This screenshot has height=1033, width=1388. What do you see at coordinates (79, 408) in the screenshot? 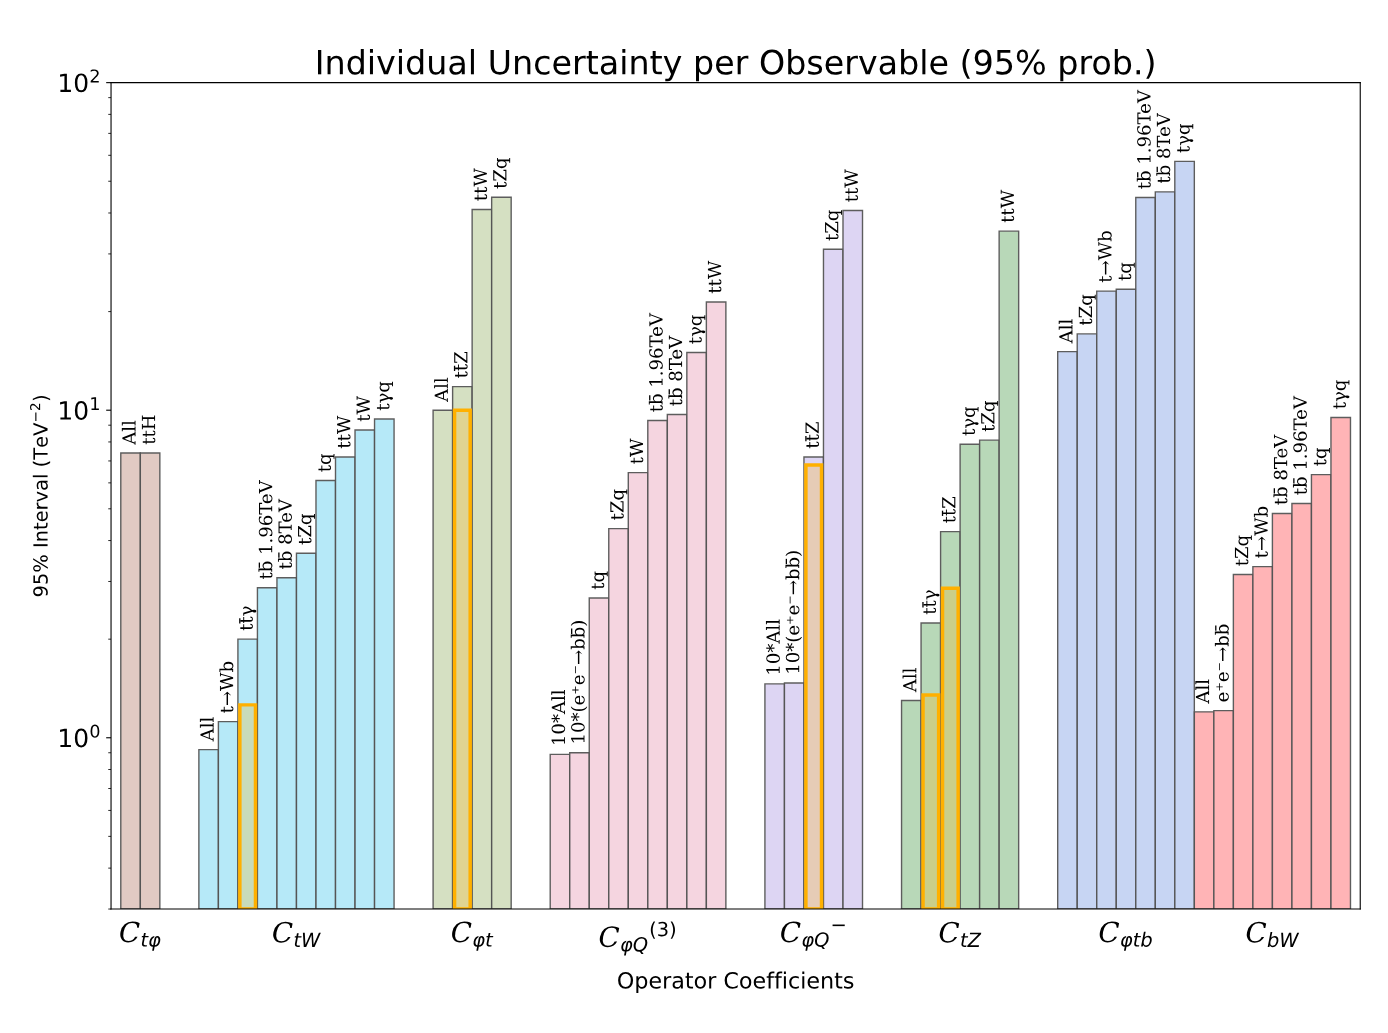
I see `y-tick-label: 10$^{1}$` at bounding box center [79, 408].